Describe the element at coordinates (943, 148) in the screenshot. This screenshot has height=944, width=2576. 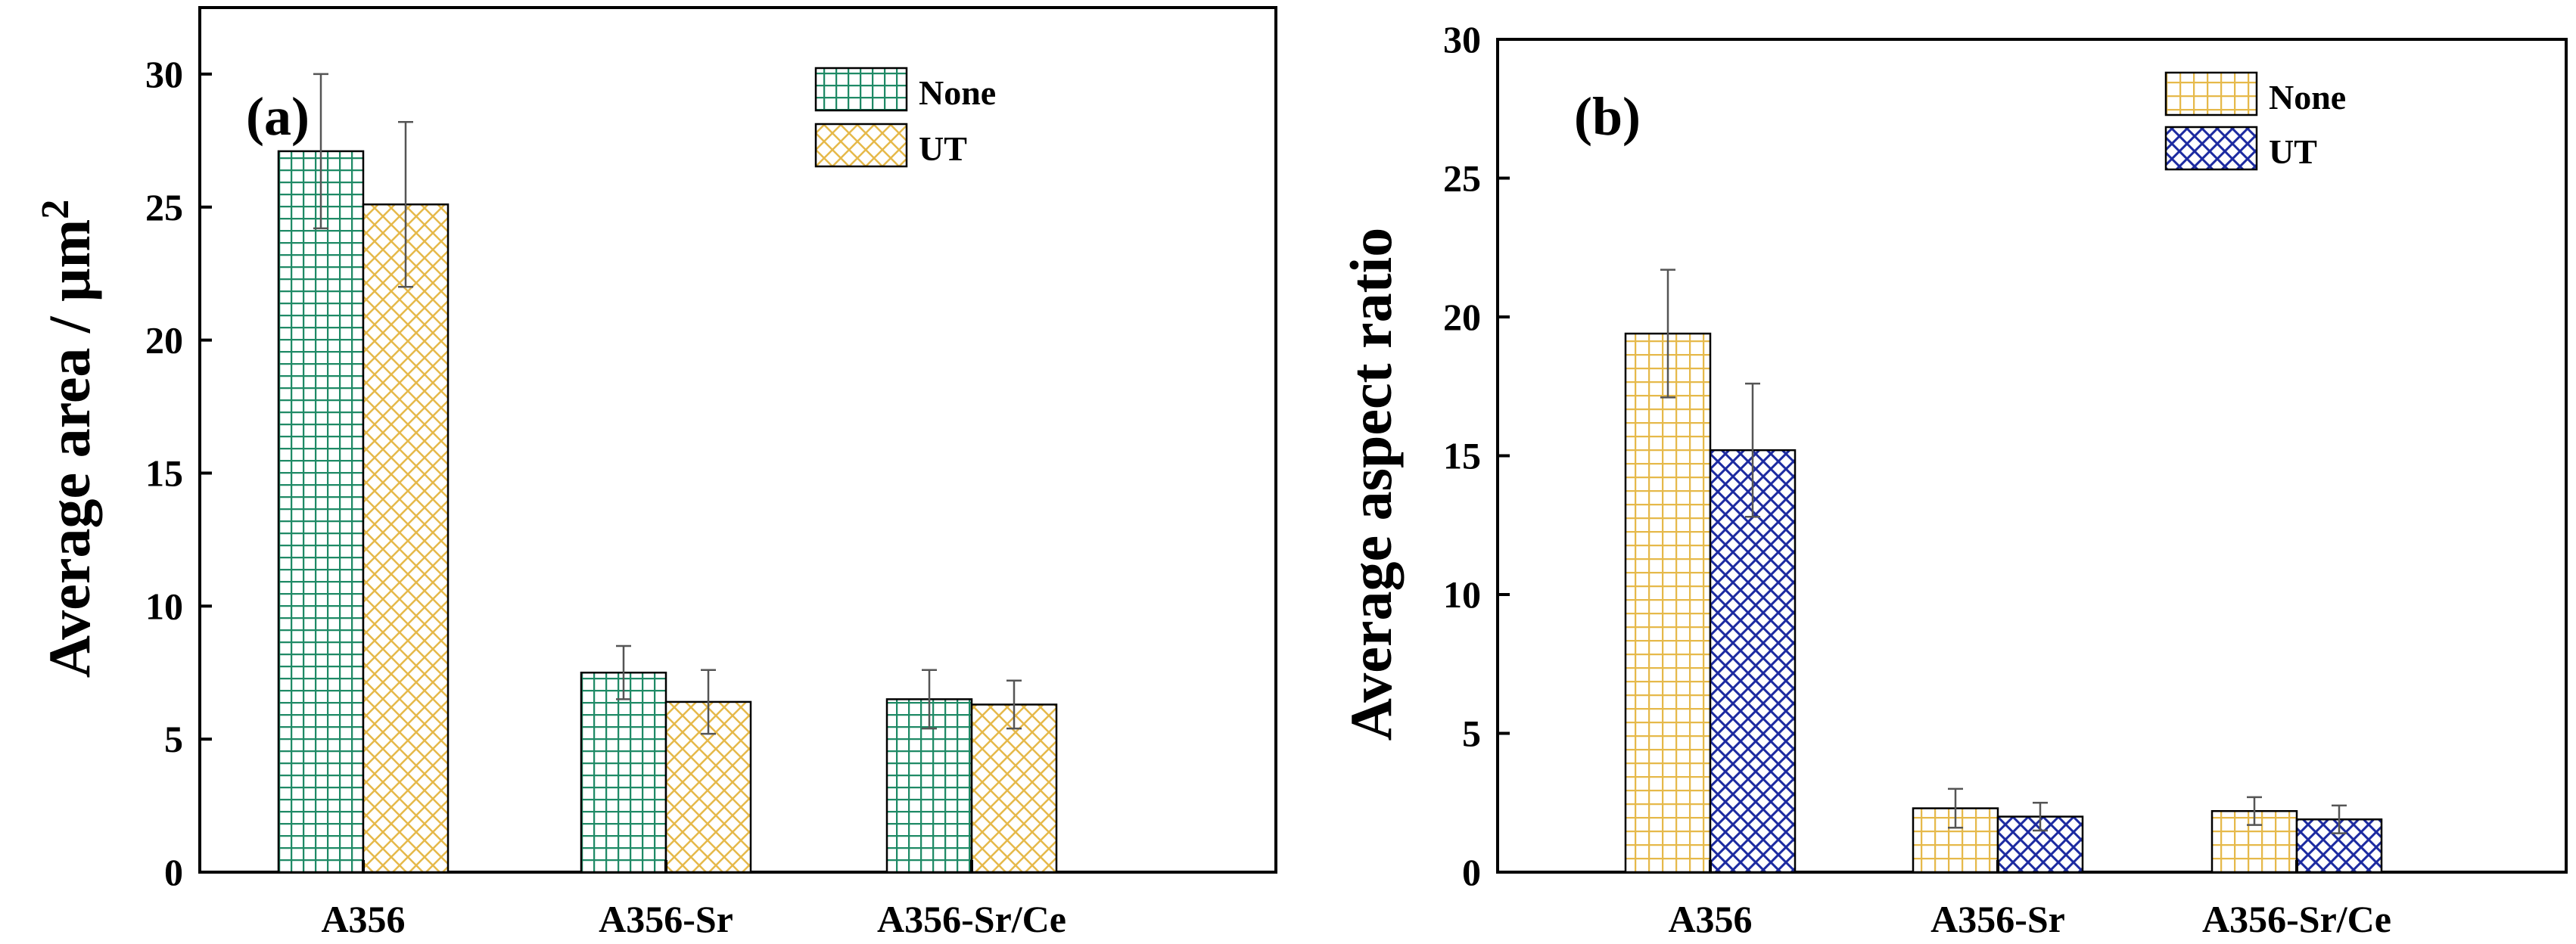
I see `legend-label-ut-a: UT` at that location.